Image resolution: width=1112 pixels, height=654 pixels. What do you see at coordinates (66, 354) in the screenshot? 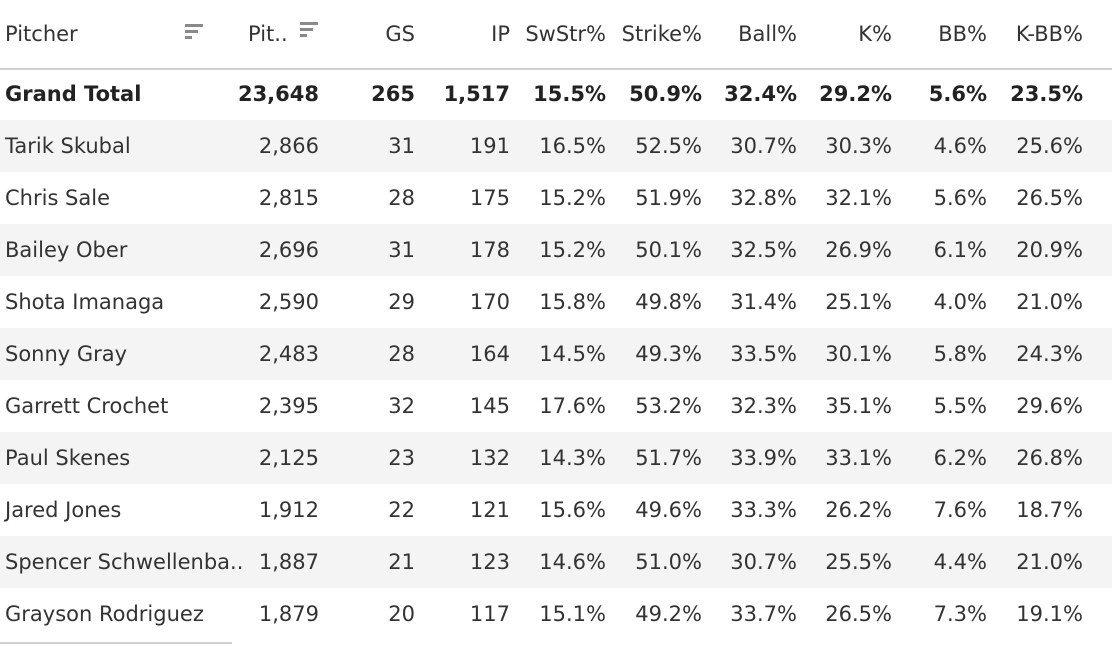
I see `pitcher-name: Sonny Gray` at bounding box center [66, 354].